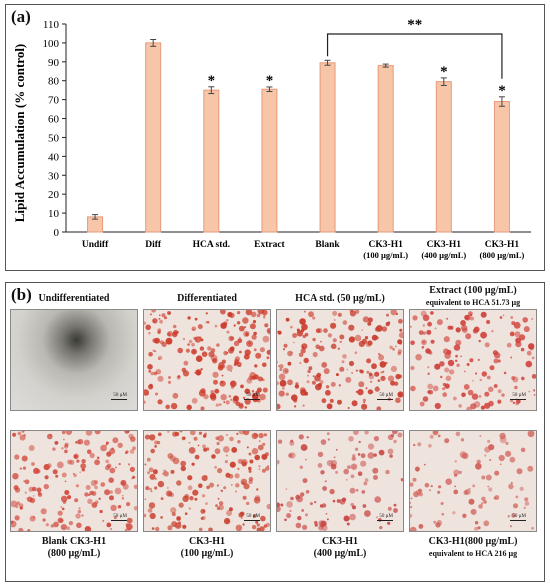 The width and height of the screenshot is (550, 587). What do you see at coordinates (54, 120) in the screenshot?
I see `y-tick-label: 60` at bounding box center [54, 120].